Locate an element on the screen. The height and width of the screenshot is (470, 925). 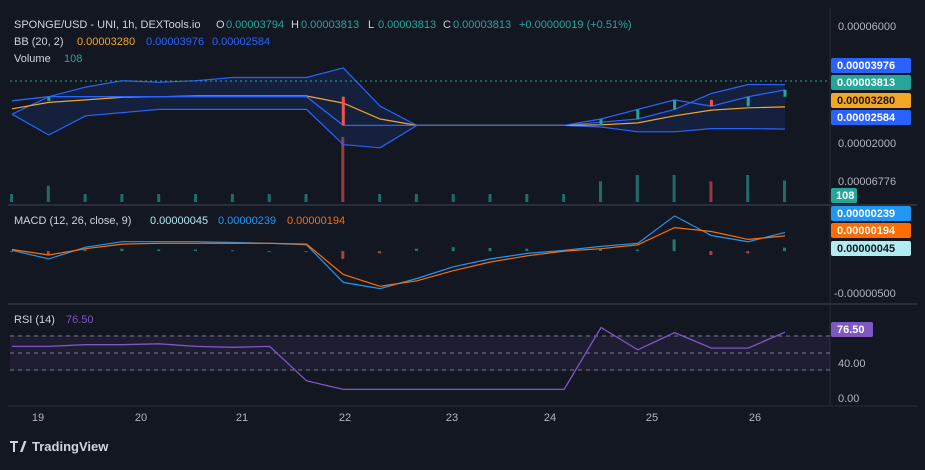
macd-legend-macd: 0.00000239 is located at coordinates (247, 221).